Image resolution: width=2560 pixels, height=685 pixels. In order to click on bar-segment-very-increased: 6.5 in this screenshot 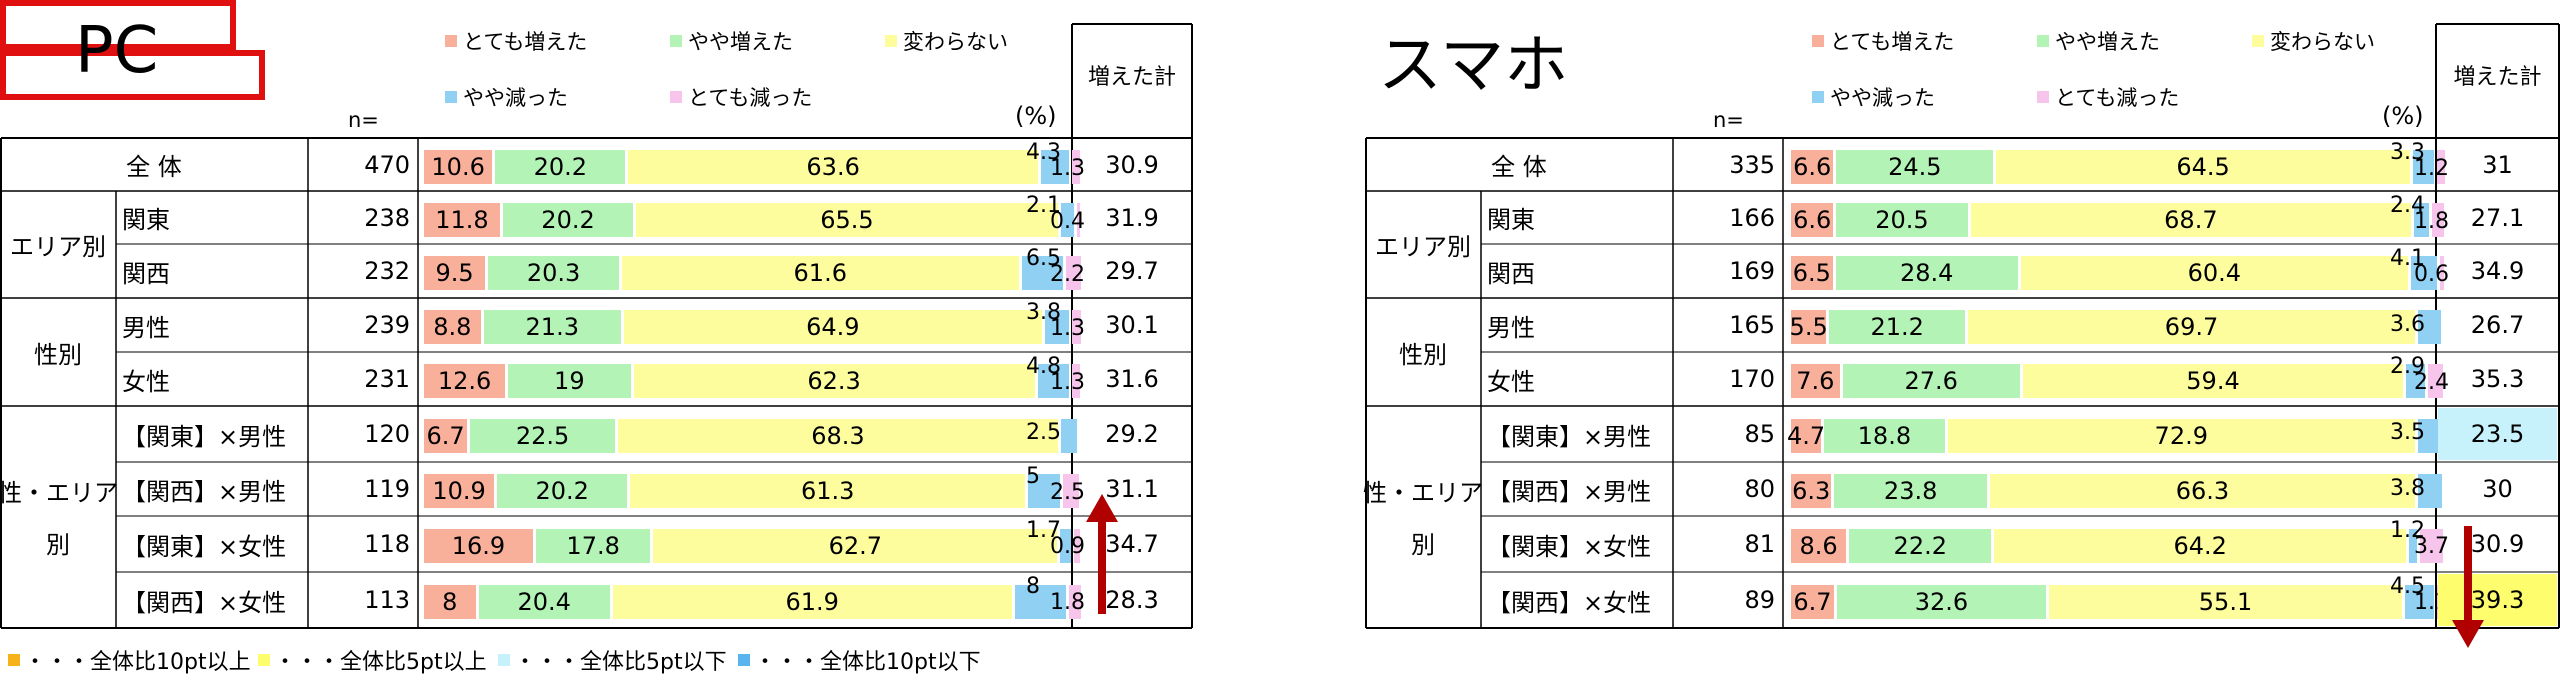, I will do `click(1812, 273)`.